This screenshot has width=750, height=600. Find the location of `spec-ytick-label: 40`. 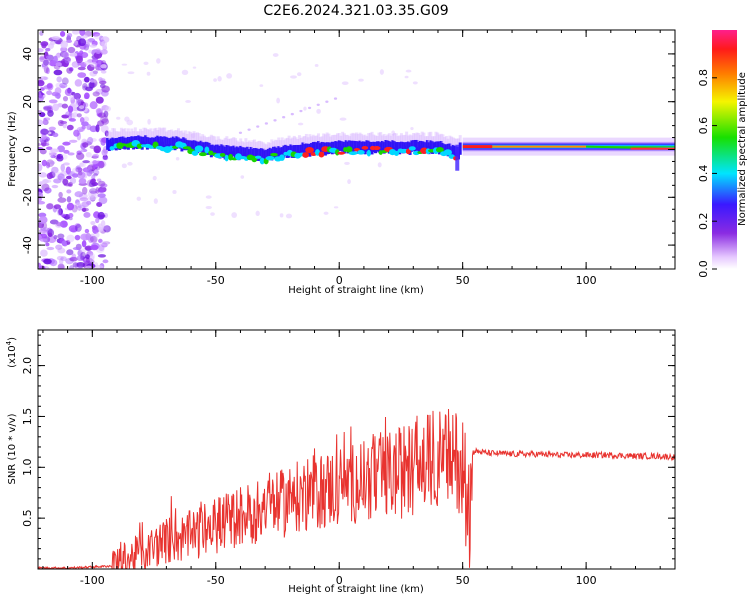

spec-ytick-label: 40 is located at coordinates (27, 54).